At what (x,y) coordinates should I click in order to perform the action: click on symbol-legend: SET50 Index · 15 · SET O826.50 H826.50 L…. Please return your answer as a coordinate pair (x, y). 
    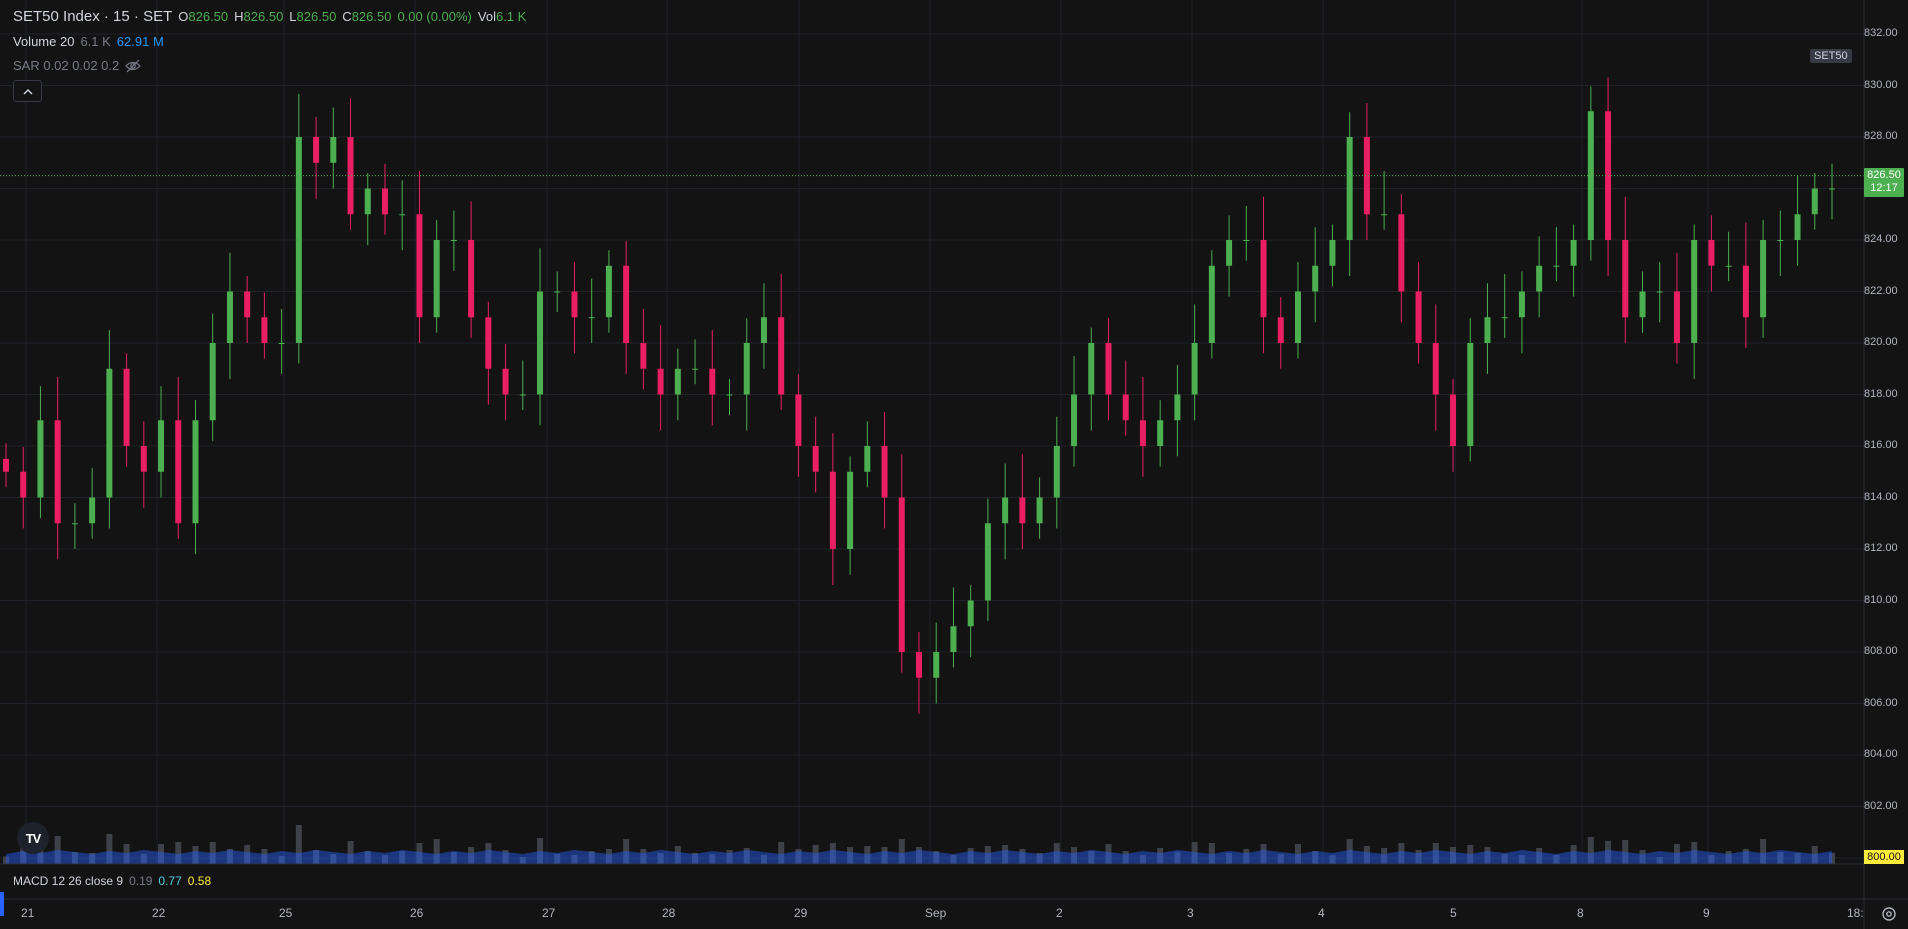
    Looking at the image, I should click on (269, 16).